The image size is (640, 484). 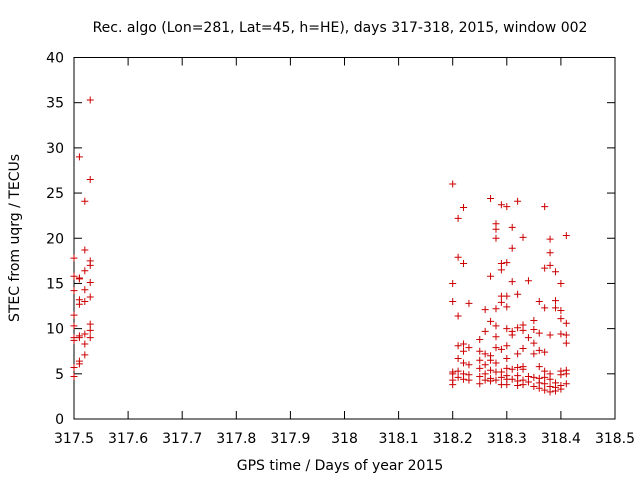 What do you see at coordinates (55, 194) in the screenshot?
I see `y-tick-label: 25` at bounding box center [55, 194].